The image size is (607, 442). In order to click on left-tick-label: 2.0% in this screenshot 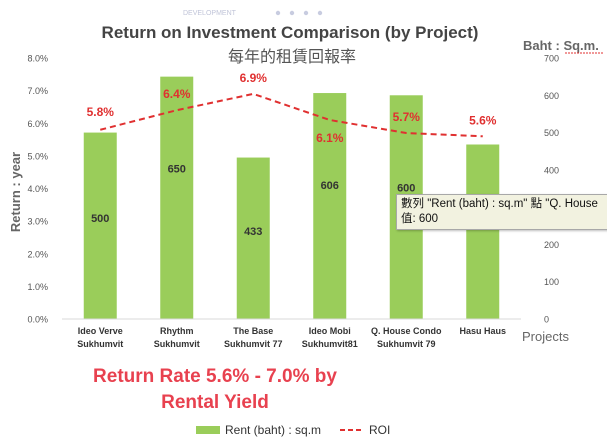, I will do `click(37, 254)`.